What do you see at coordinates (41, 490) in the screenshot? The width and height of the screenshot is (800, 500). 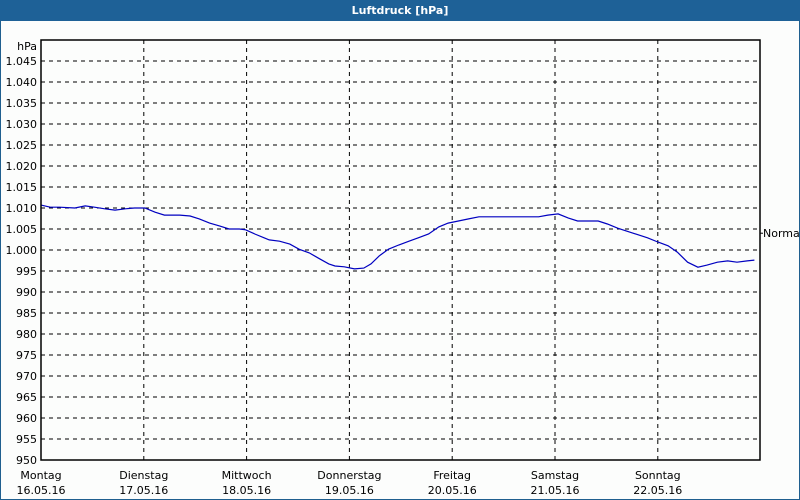 I see `x-tick-date: 16.05.16` at bounding box center [41, 490].